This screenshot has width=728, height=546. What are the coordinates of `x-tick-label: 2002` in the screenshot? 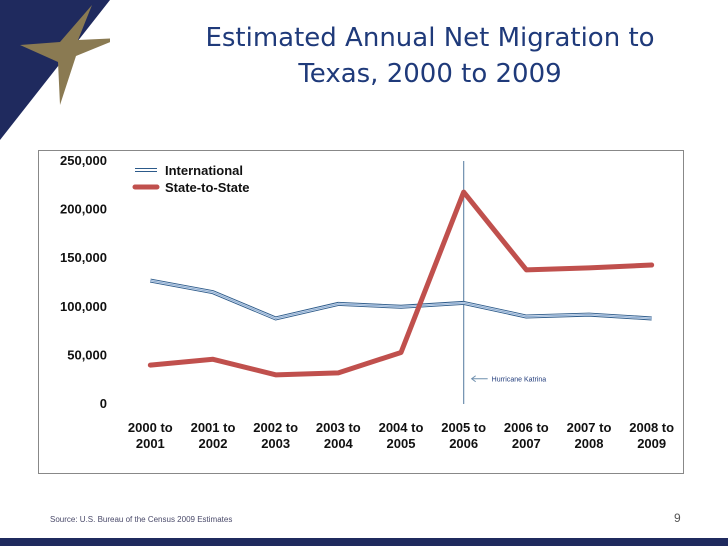 It's located at (213, 443).